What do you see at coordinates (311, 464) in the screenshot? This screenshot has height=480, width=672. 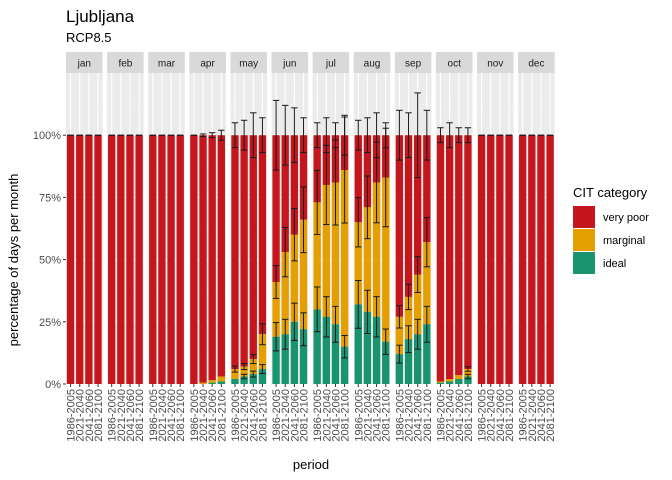 I see `x-axis-label: period` at bounding box center [311, 464].